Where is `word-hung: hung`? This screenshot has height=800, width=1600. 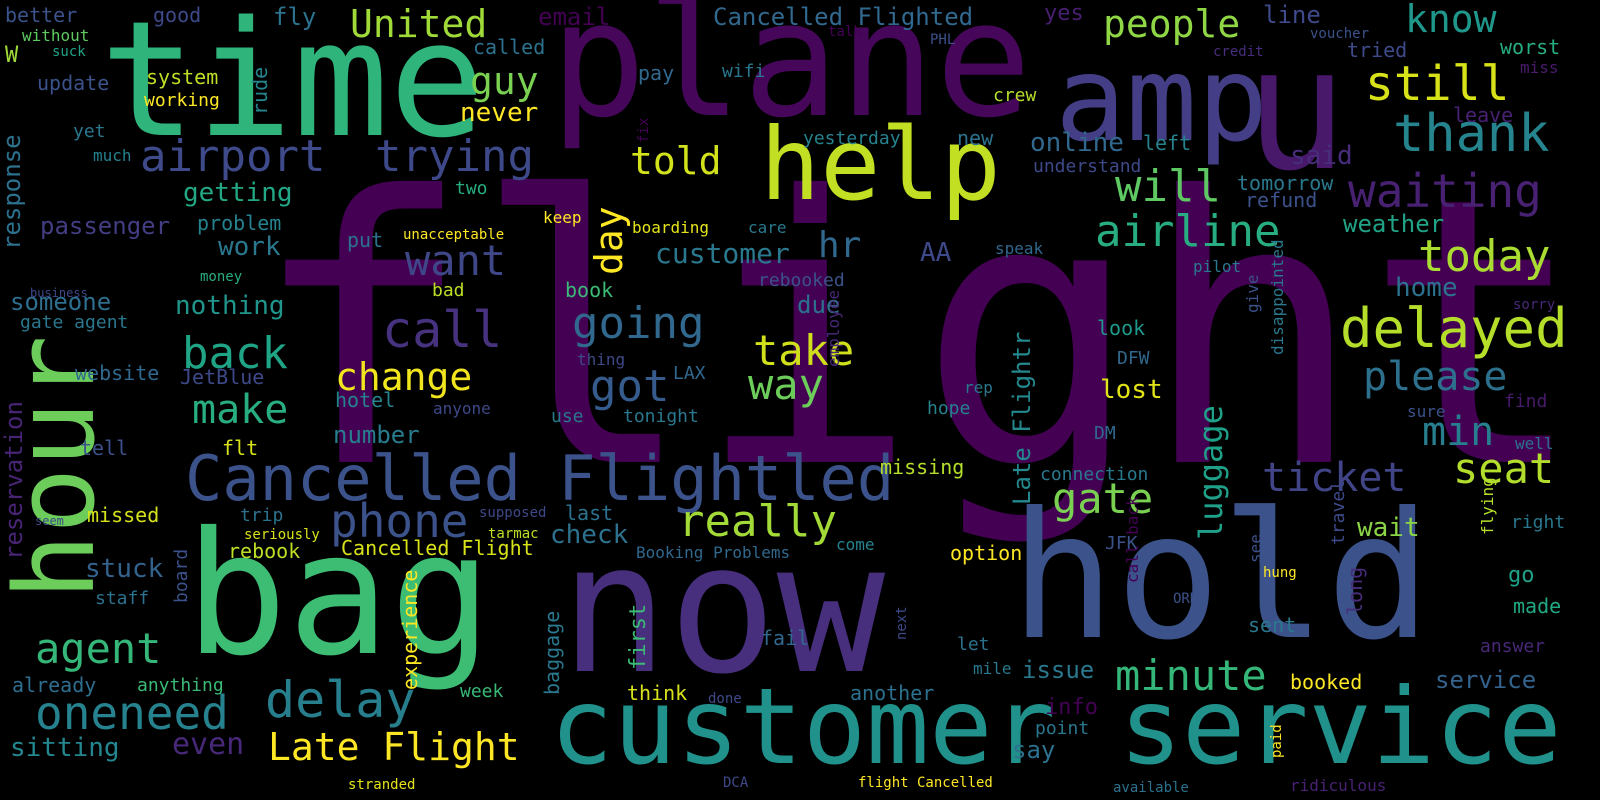 word-hung: hung is located at coordinates (1280, 573).